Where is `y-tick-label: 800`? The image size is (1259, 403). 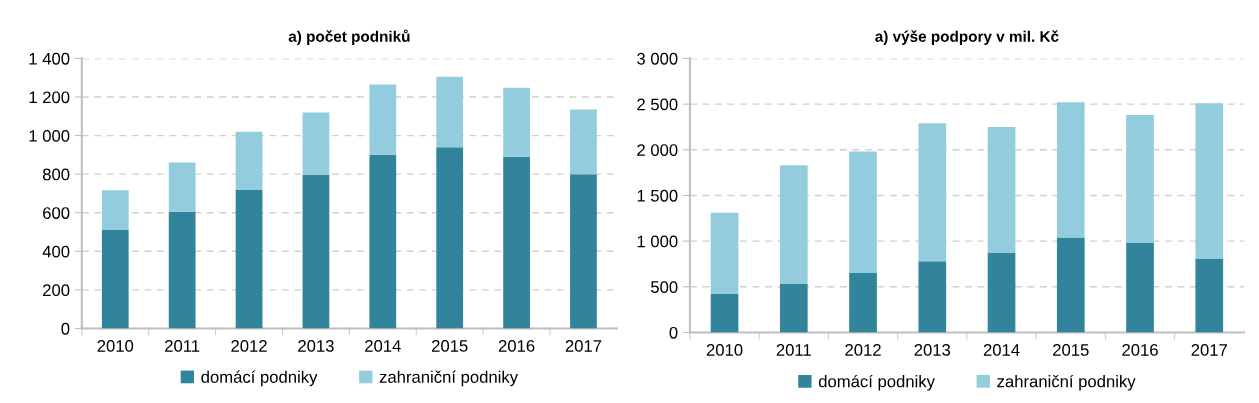
y-tick-label: 800 is located at coordinates (56, 174).